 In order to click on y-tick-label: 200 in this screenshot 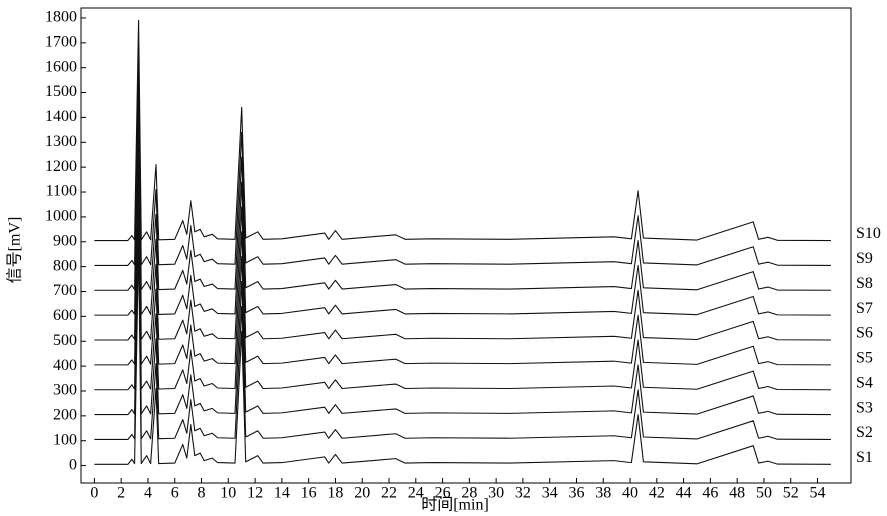, I will do `click(65, 415)`.